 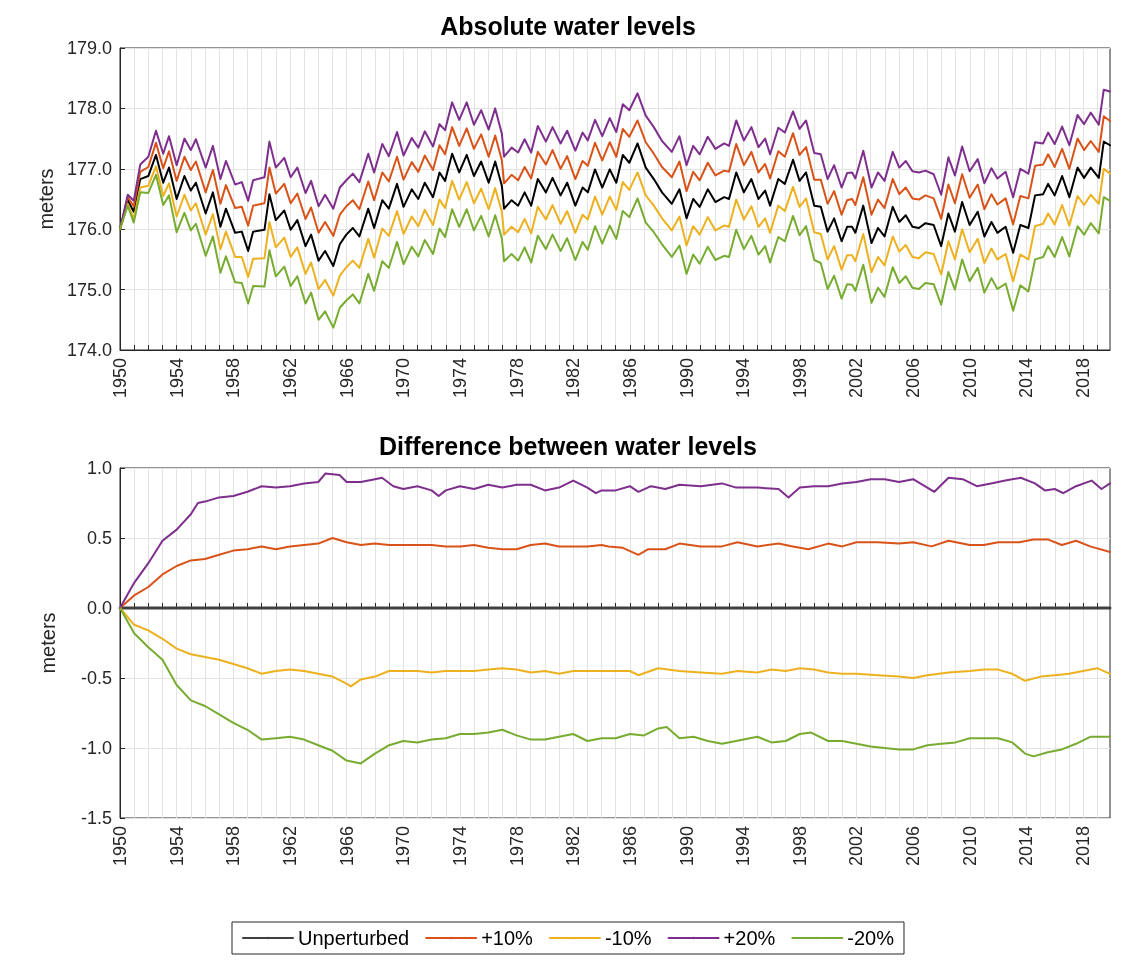 I want to click on legend-label: Unperturbed, so click(x=354, y=938).